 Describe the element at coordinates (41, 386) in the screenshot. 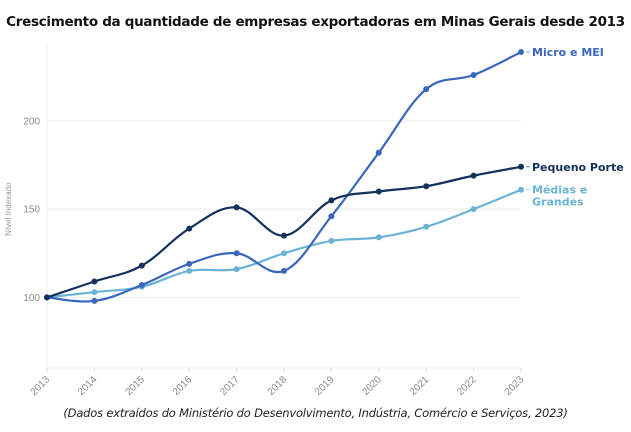

I see `x-tick-label: 2013` at that location.